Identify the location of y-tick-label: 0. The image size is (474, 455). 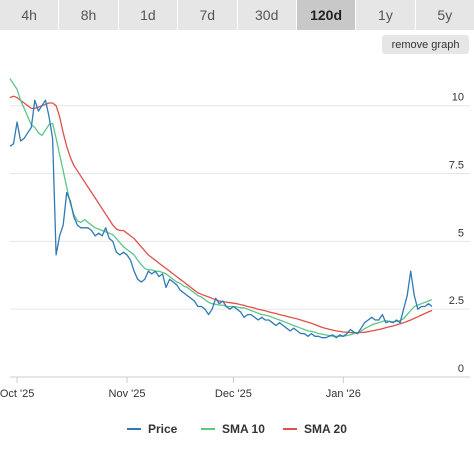
(461, 369).